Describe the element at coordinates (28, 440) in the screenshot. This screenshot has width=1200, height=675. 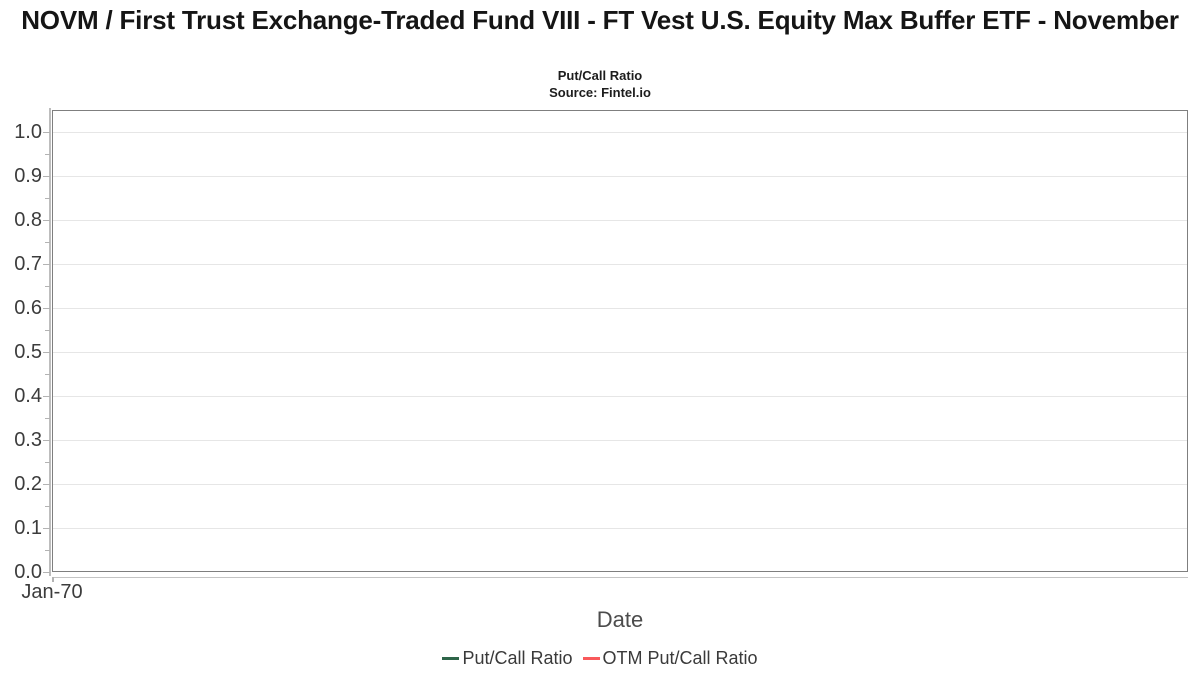
I see `y-tick-label: 0.3` at that location.